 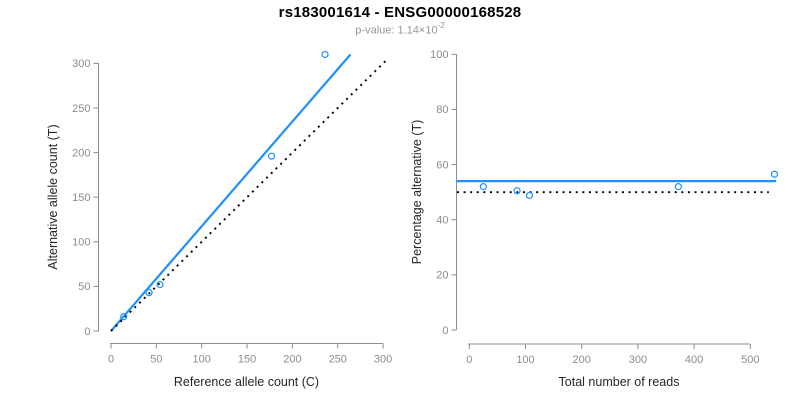 What do you see at coordinates (442, 221) in the screenshot?
I see `y-tick-label: 40` at bounding box center [442, 221].